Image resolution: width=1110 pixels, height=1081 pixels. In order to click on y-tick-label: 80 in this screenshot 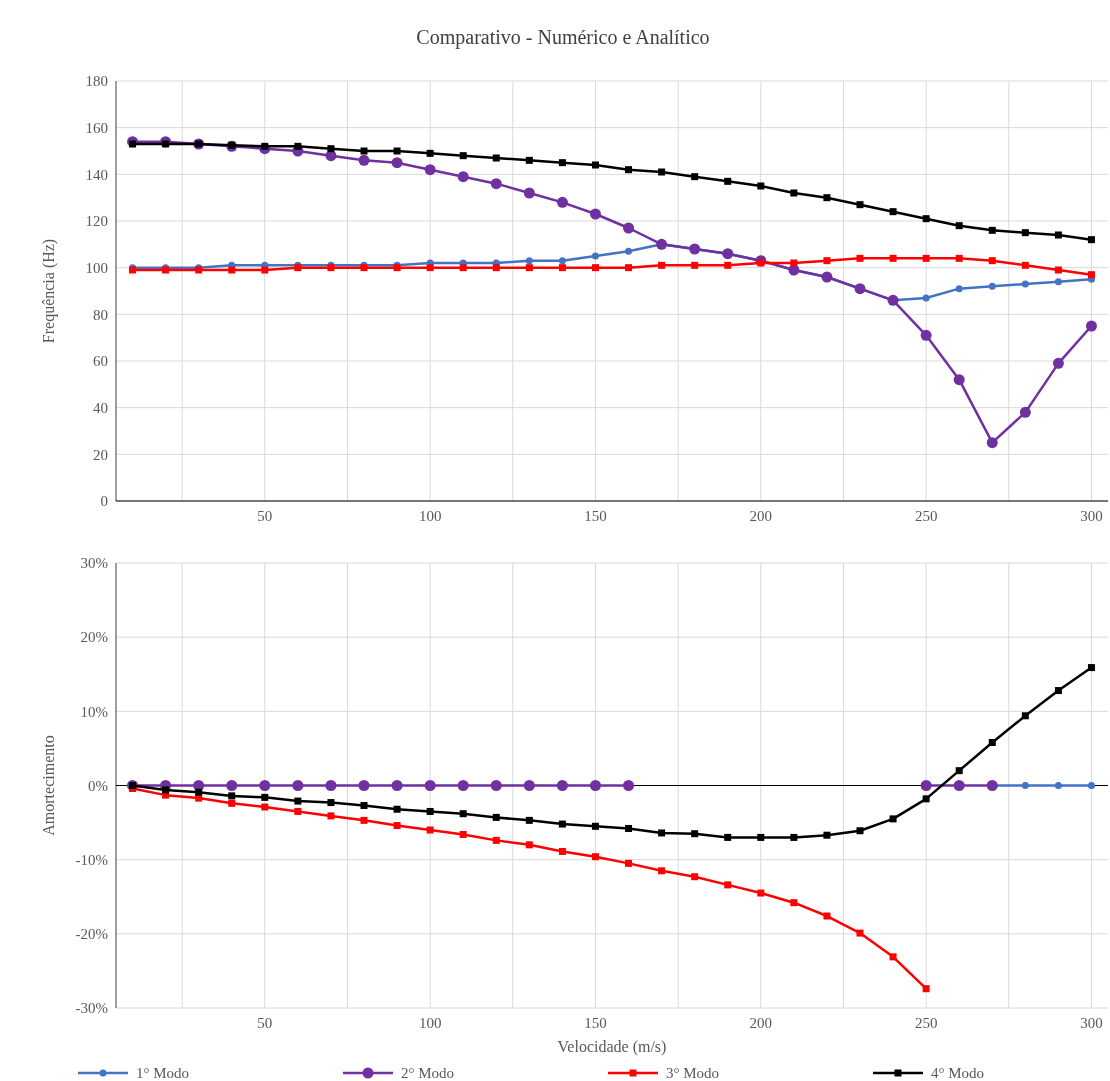, I will do `click(100, 314)`.